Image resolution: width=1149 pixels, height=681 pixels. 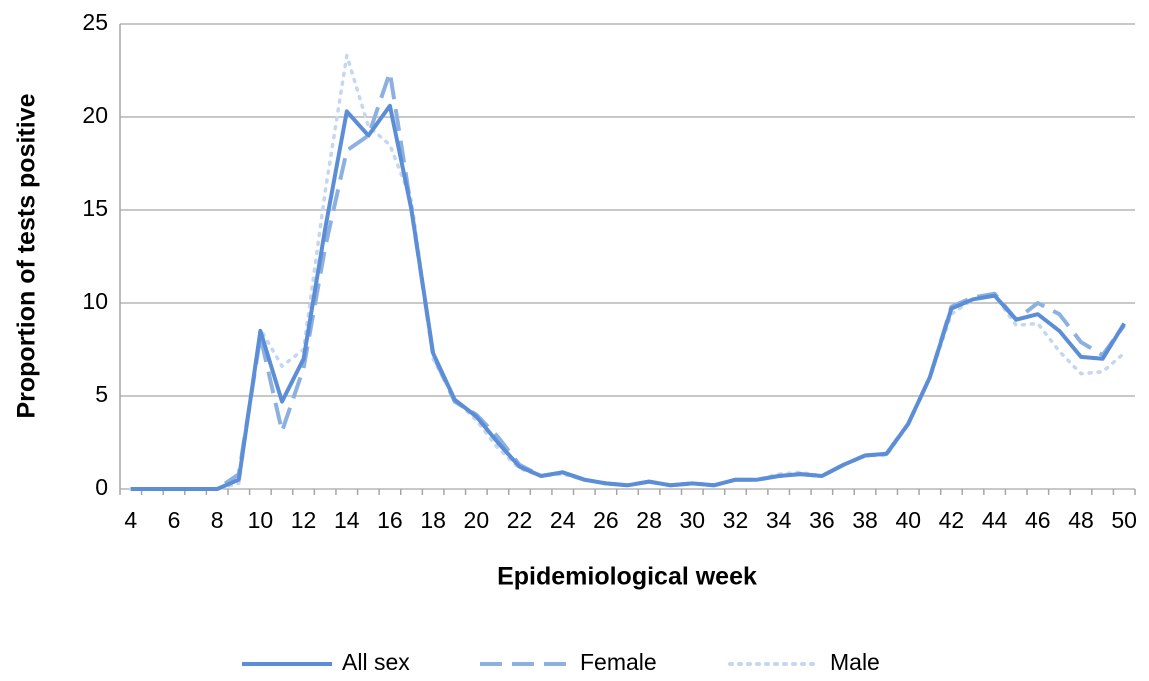 What do you see at coordinates (1081, 520) in the screenshot?
I see `x-tick-label: 48` at bounding box center [1081, 520].